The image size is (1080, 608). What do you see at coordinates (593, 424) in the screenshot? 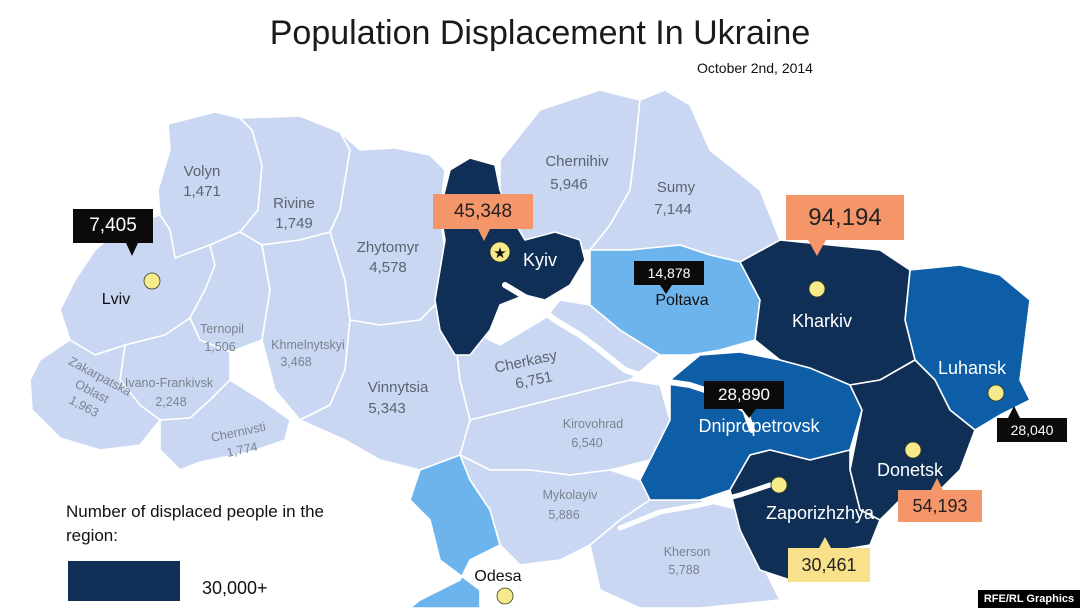
I see `label-kirovohrad-name: Kirovohrad` at bounding box center [593, 424].